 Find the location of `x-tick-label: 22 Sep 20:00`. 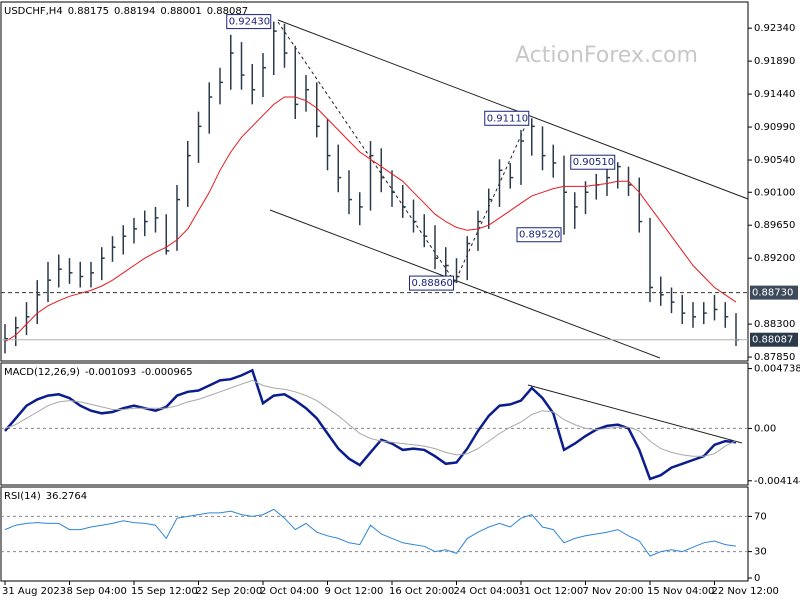

x-tick-label: 22 Sep 20:00 is located at coordinates (229, 591).